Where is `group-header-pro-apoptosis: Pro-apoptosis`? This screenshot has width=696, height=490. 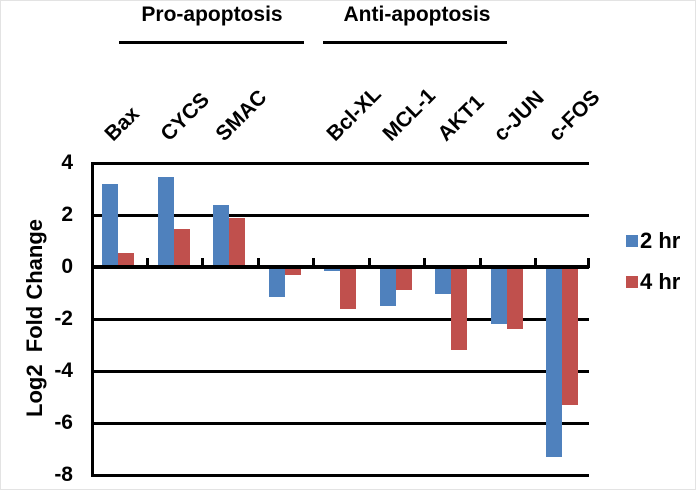
group-header-pro-apoptosis: Pro-apoptosis is located at coordinates (212, 14).